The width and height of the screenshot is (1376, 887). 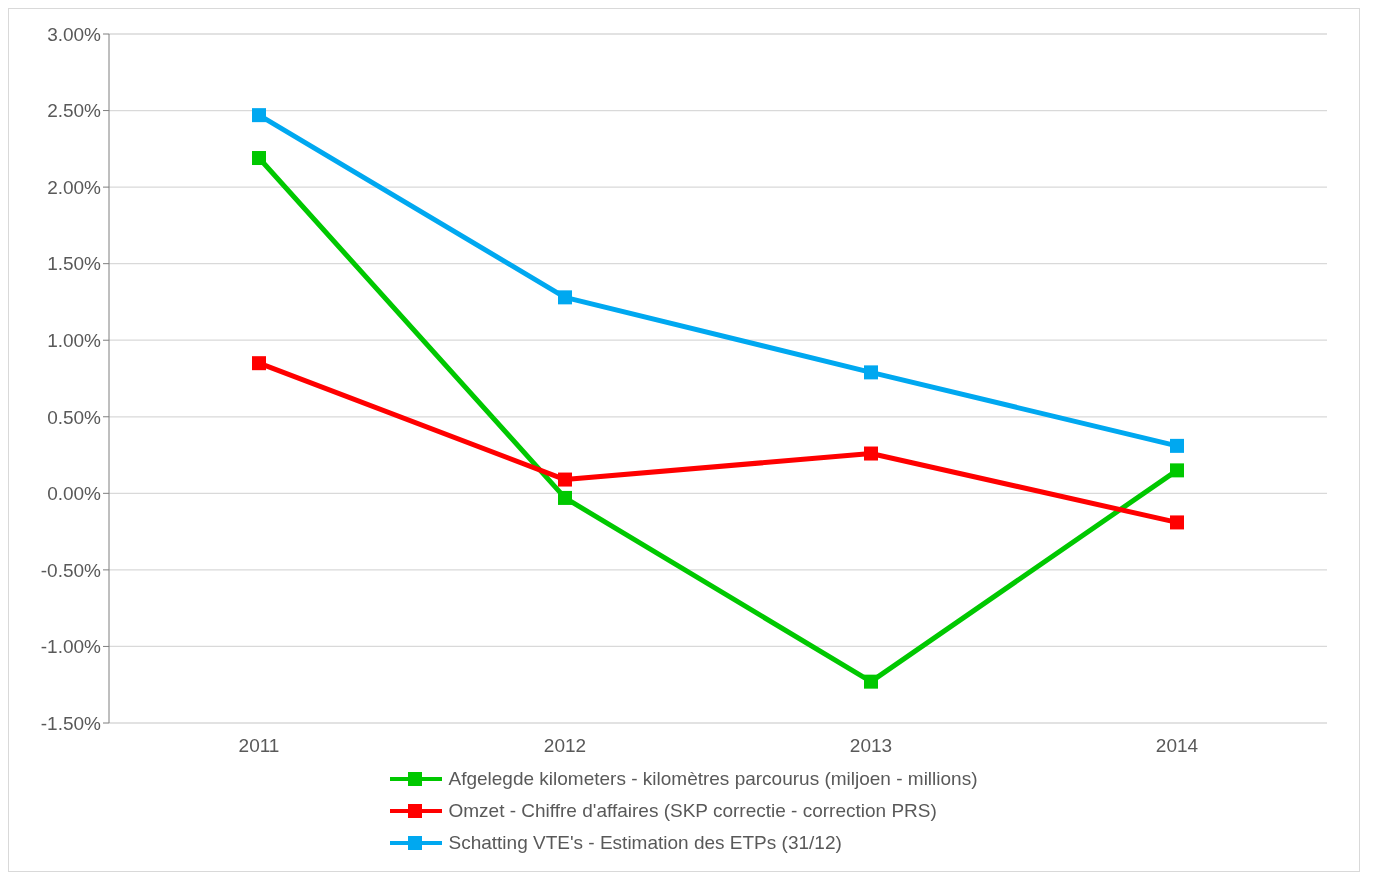 What do you see at coordinates (74, 340) in the screenshot?
I see `y-tick-label: 1.00%` at bounding box center [74, 340].